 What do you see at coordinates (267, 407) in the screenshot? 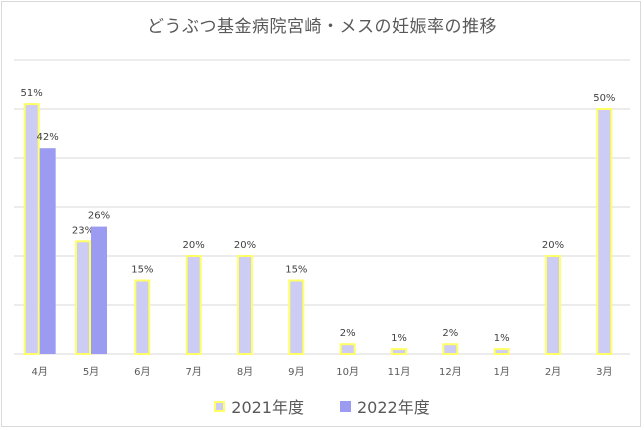
I see `legend-label-2021: 2021年度` at bounding box center [267, 407].